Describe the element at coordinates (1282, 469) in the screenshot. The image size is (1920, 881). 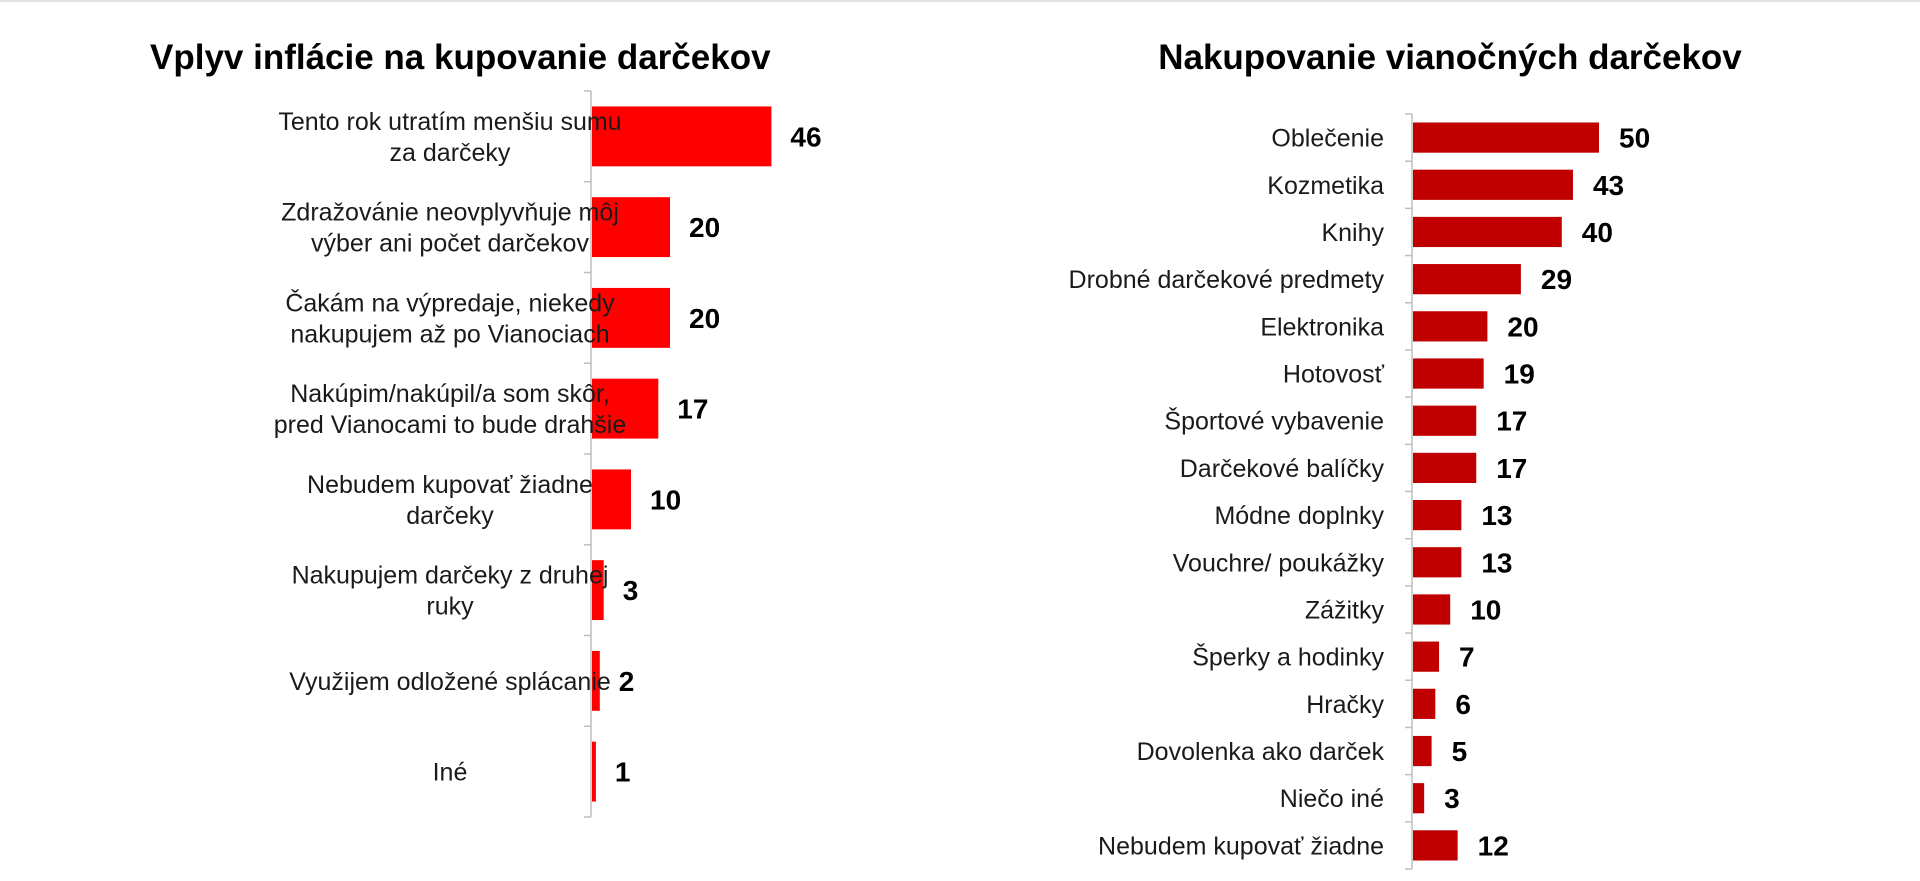
I see `gifts-category-label: Darčekové balíčky` at that location.